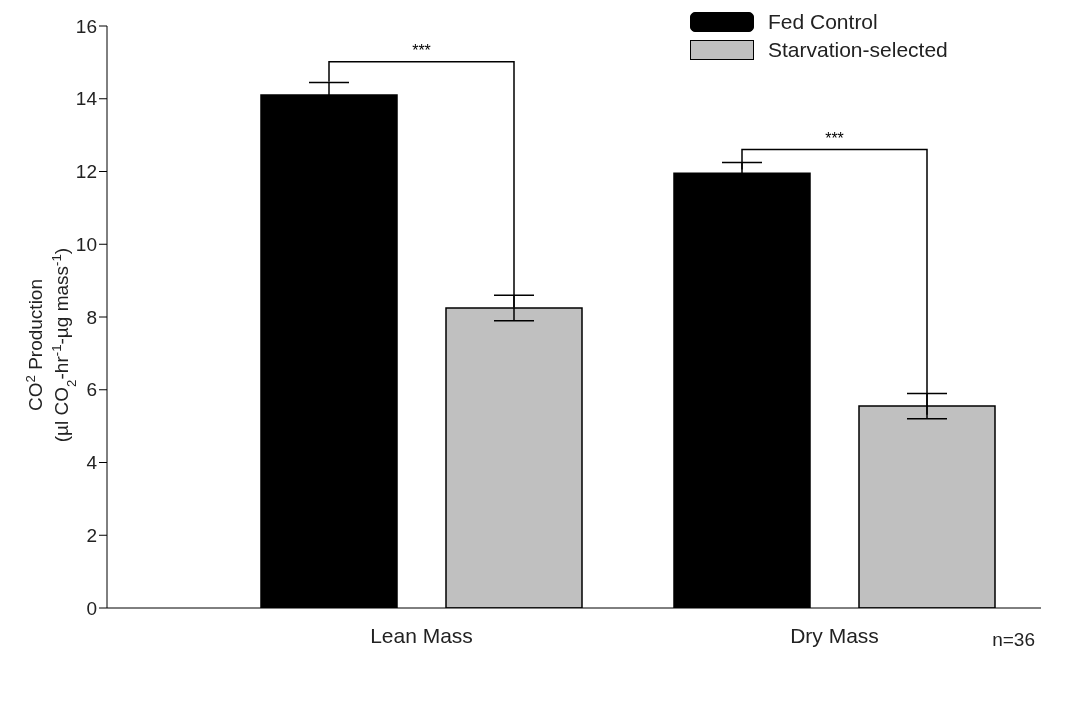 This screenshot has height=725, width=1089. I want to click on legend-label: Starvation-selected, so click(858, 50).